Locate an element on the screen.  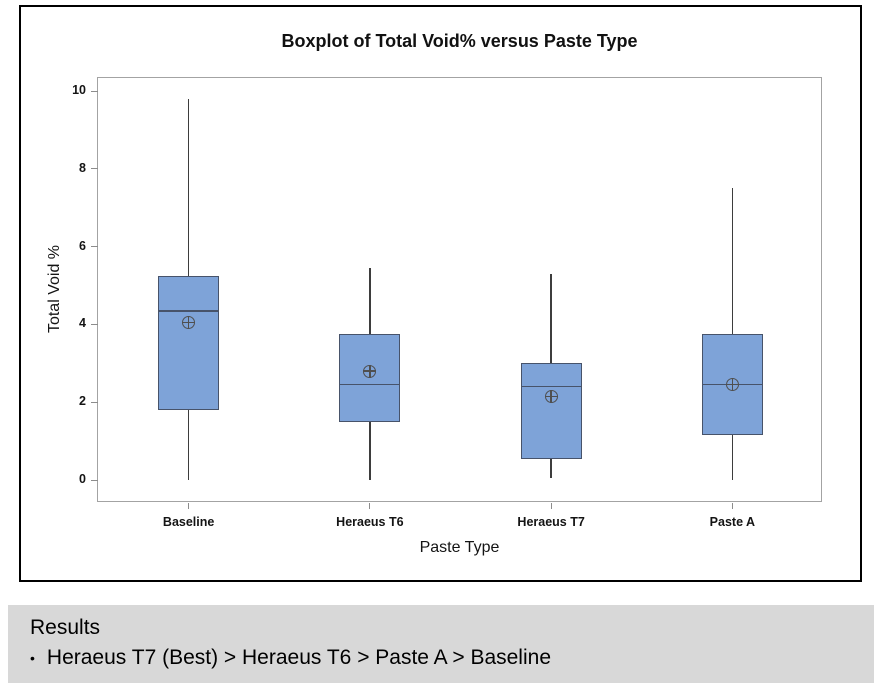
chart-title: Boxplot of Total Void% versus Paste Type is located at coordinates (459, 41).